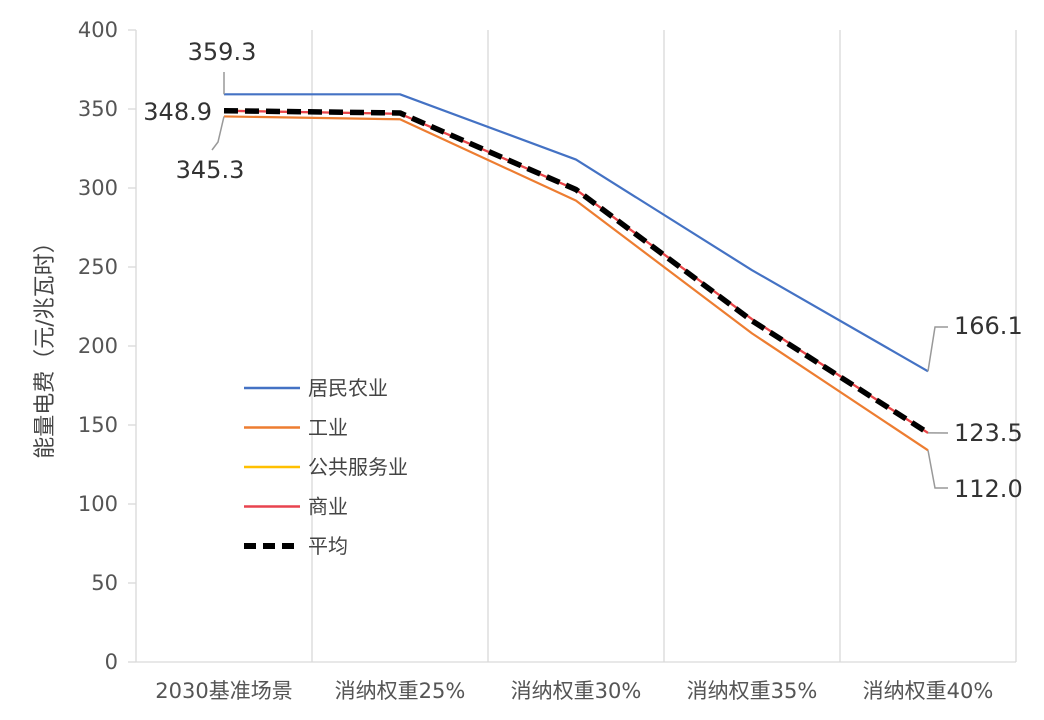  Describe the element at coordinates (98, 425) in the screenshot. I see `y-tick-label: 150` at that location.